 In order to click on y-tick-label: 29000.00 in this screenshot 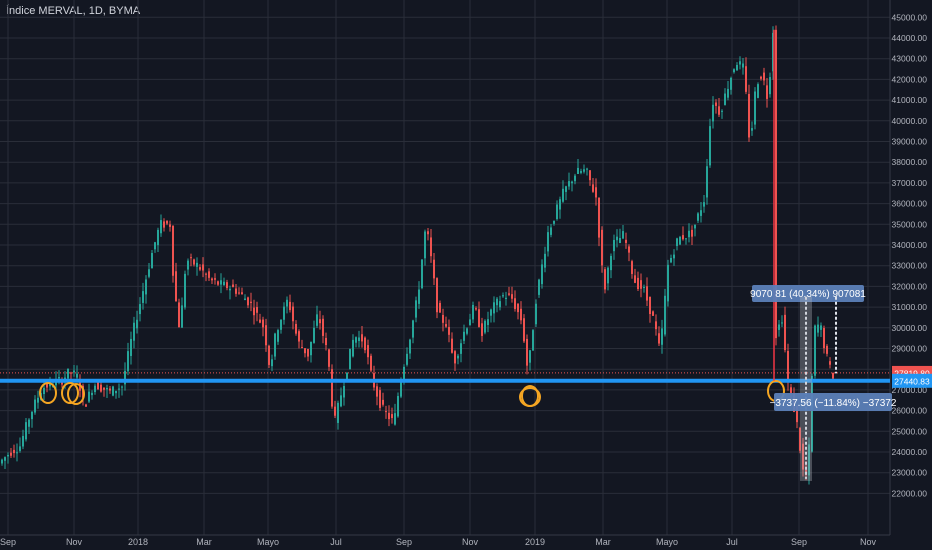, I will do `click(910, 349)`.